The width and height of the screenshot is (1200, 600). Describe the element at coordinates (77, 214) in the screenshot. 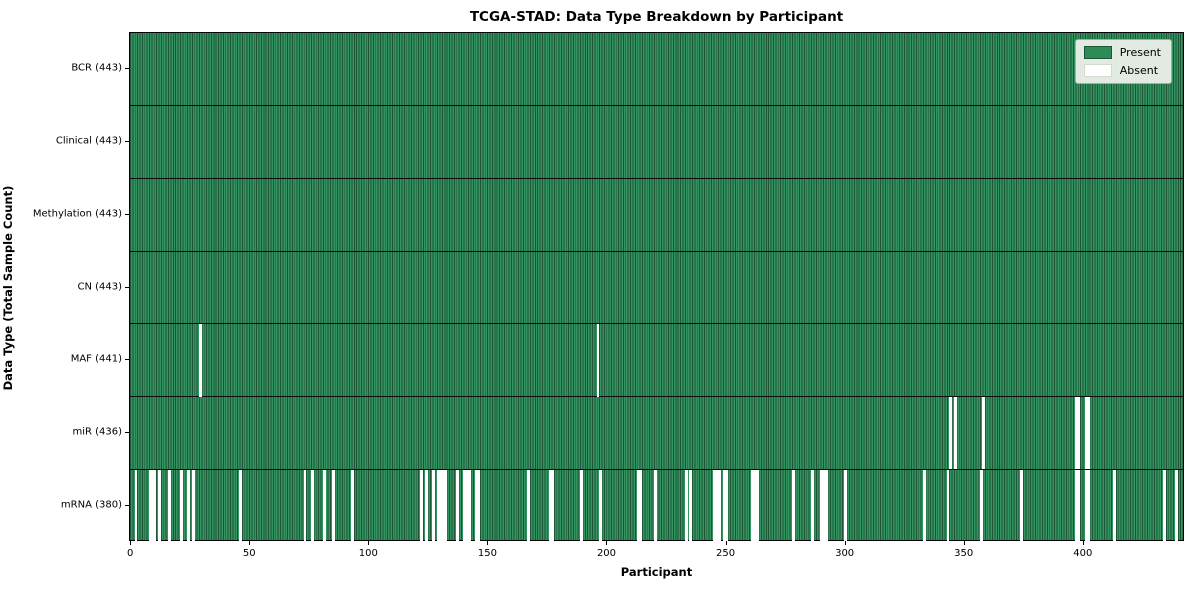

I see `row-label-Methylation: Methylation (443)` at that location.